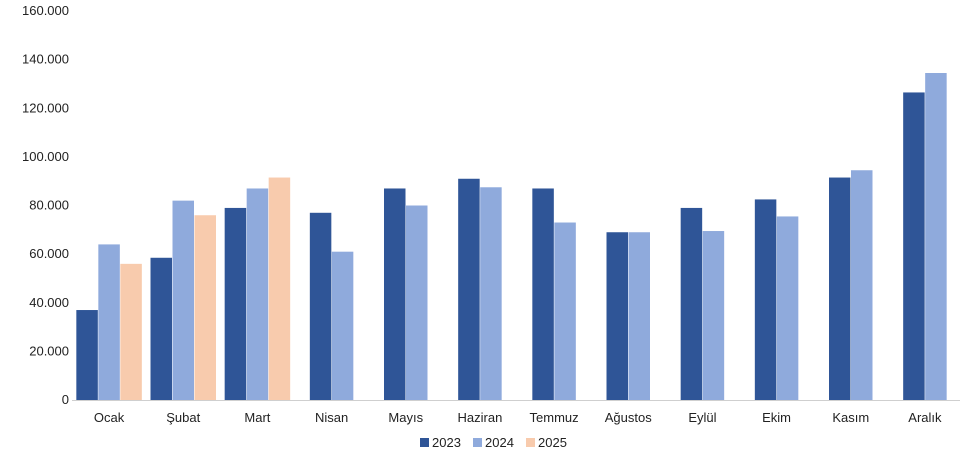 Image resolution: width=972 pixels, height=460 pixels. I want to click on legend-label-2025: 2025, so click(552, 442).